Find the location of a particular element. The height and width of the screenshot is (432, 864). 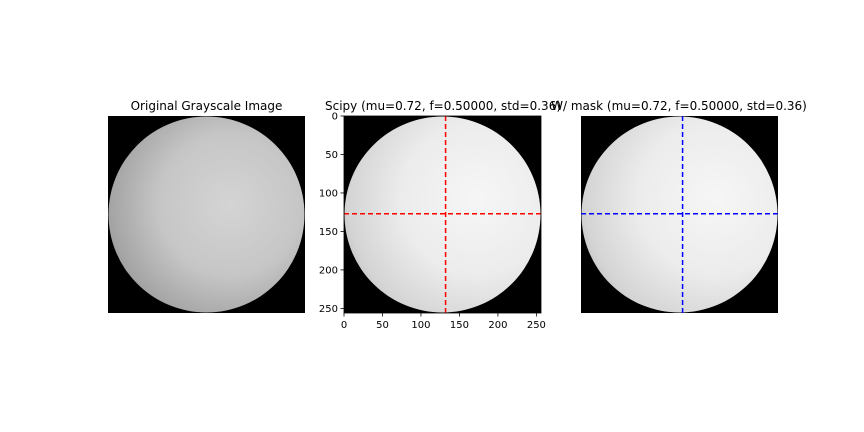

y-tick-label: 100 is located at coordinates (328, 193).